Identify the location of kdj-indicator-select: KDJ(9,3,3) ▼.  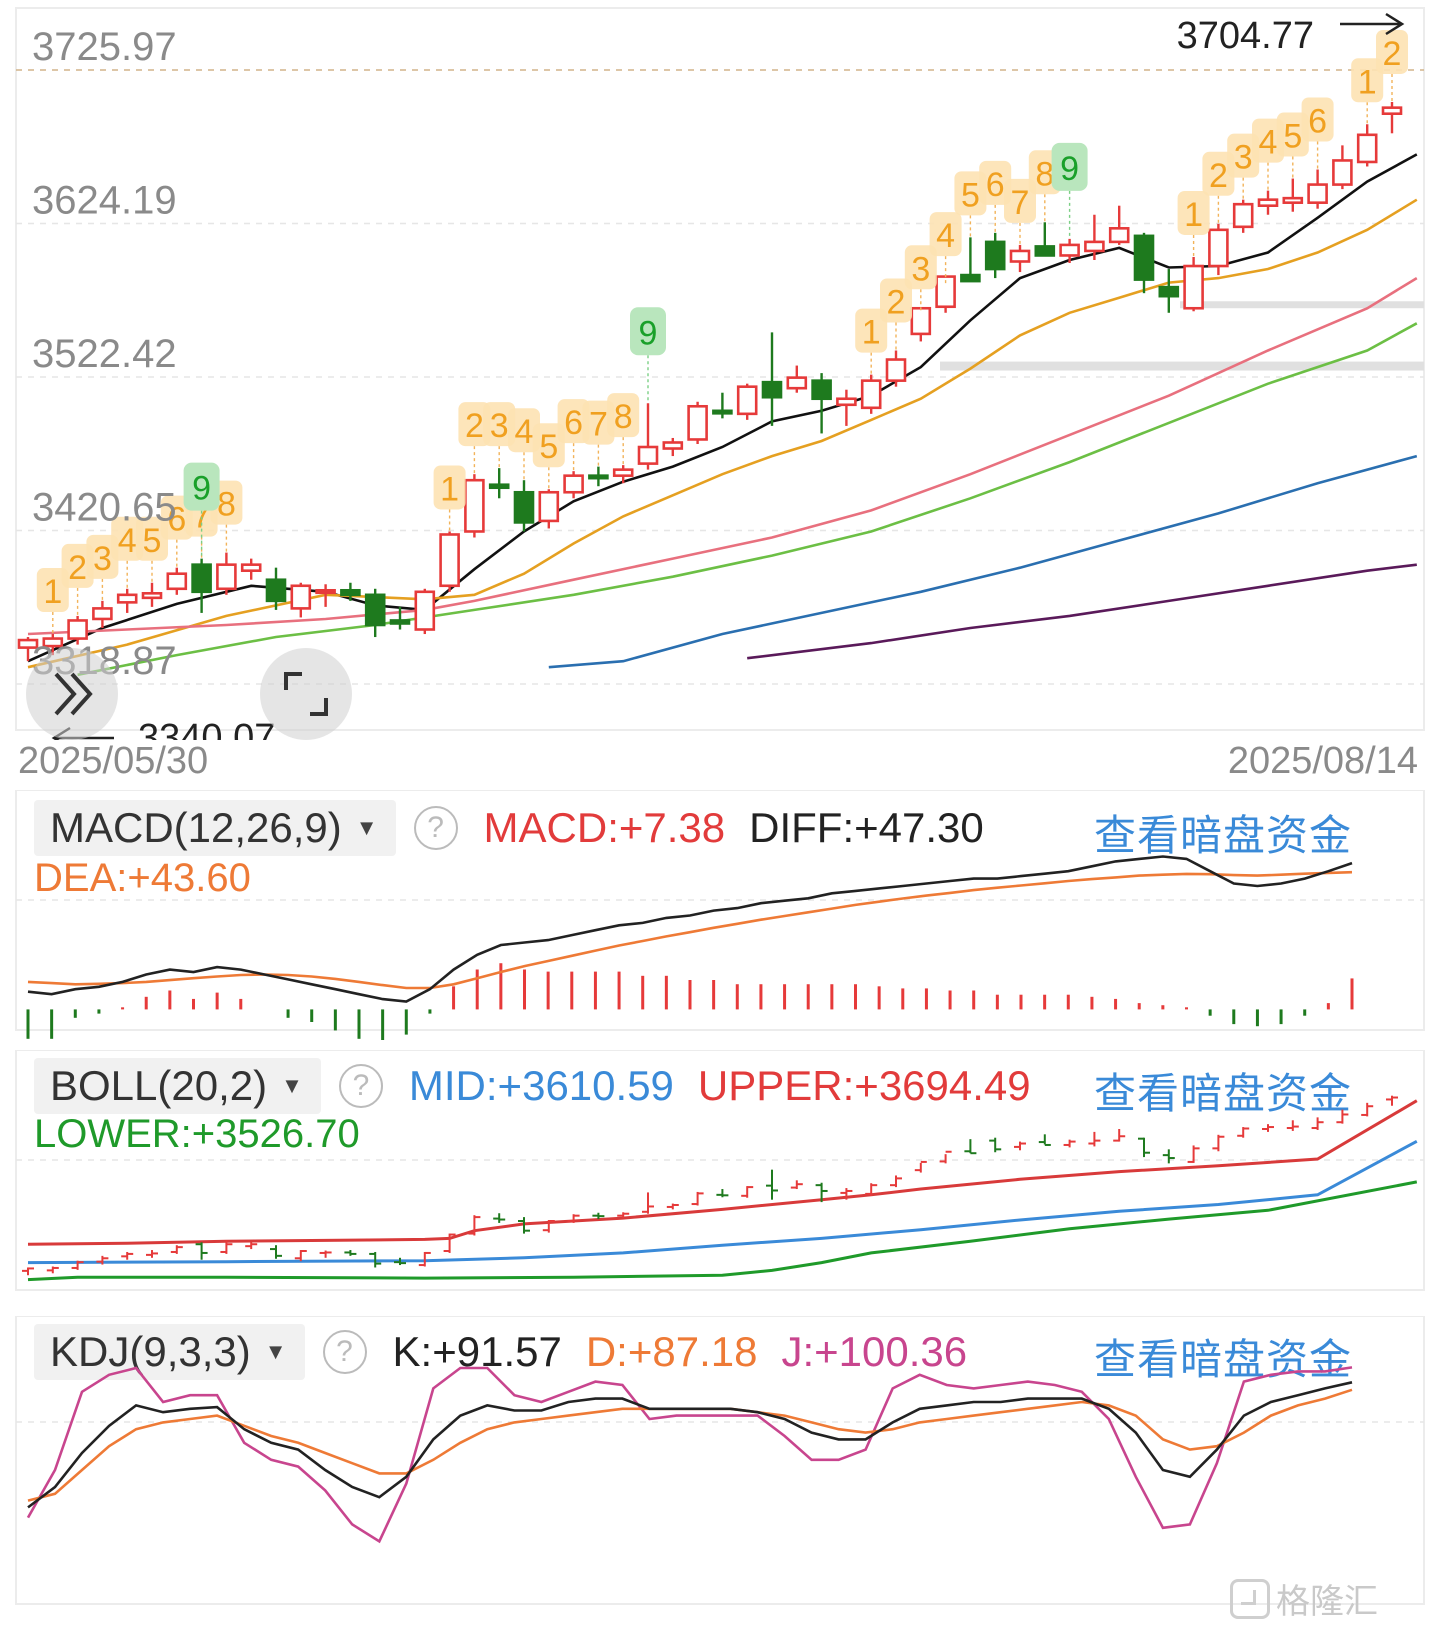
(169, 1352).